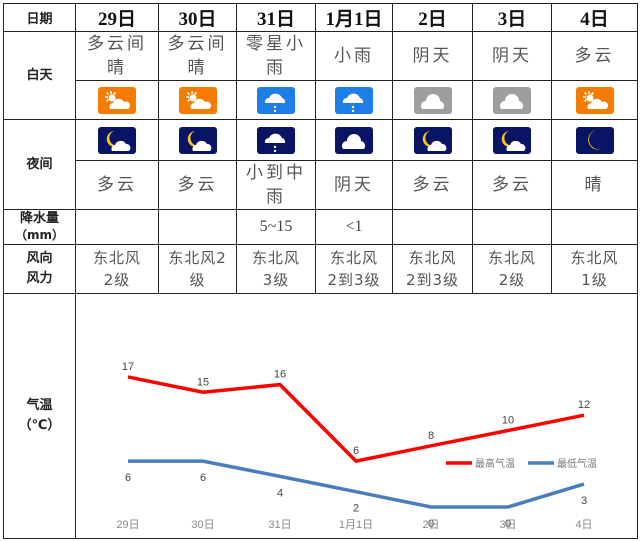  What do you see at coordinates (197, 17) in the screenshot?
I see `date-cell: 30日` at bounding box center [197, 17].